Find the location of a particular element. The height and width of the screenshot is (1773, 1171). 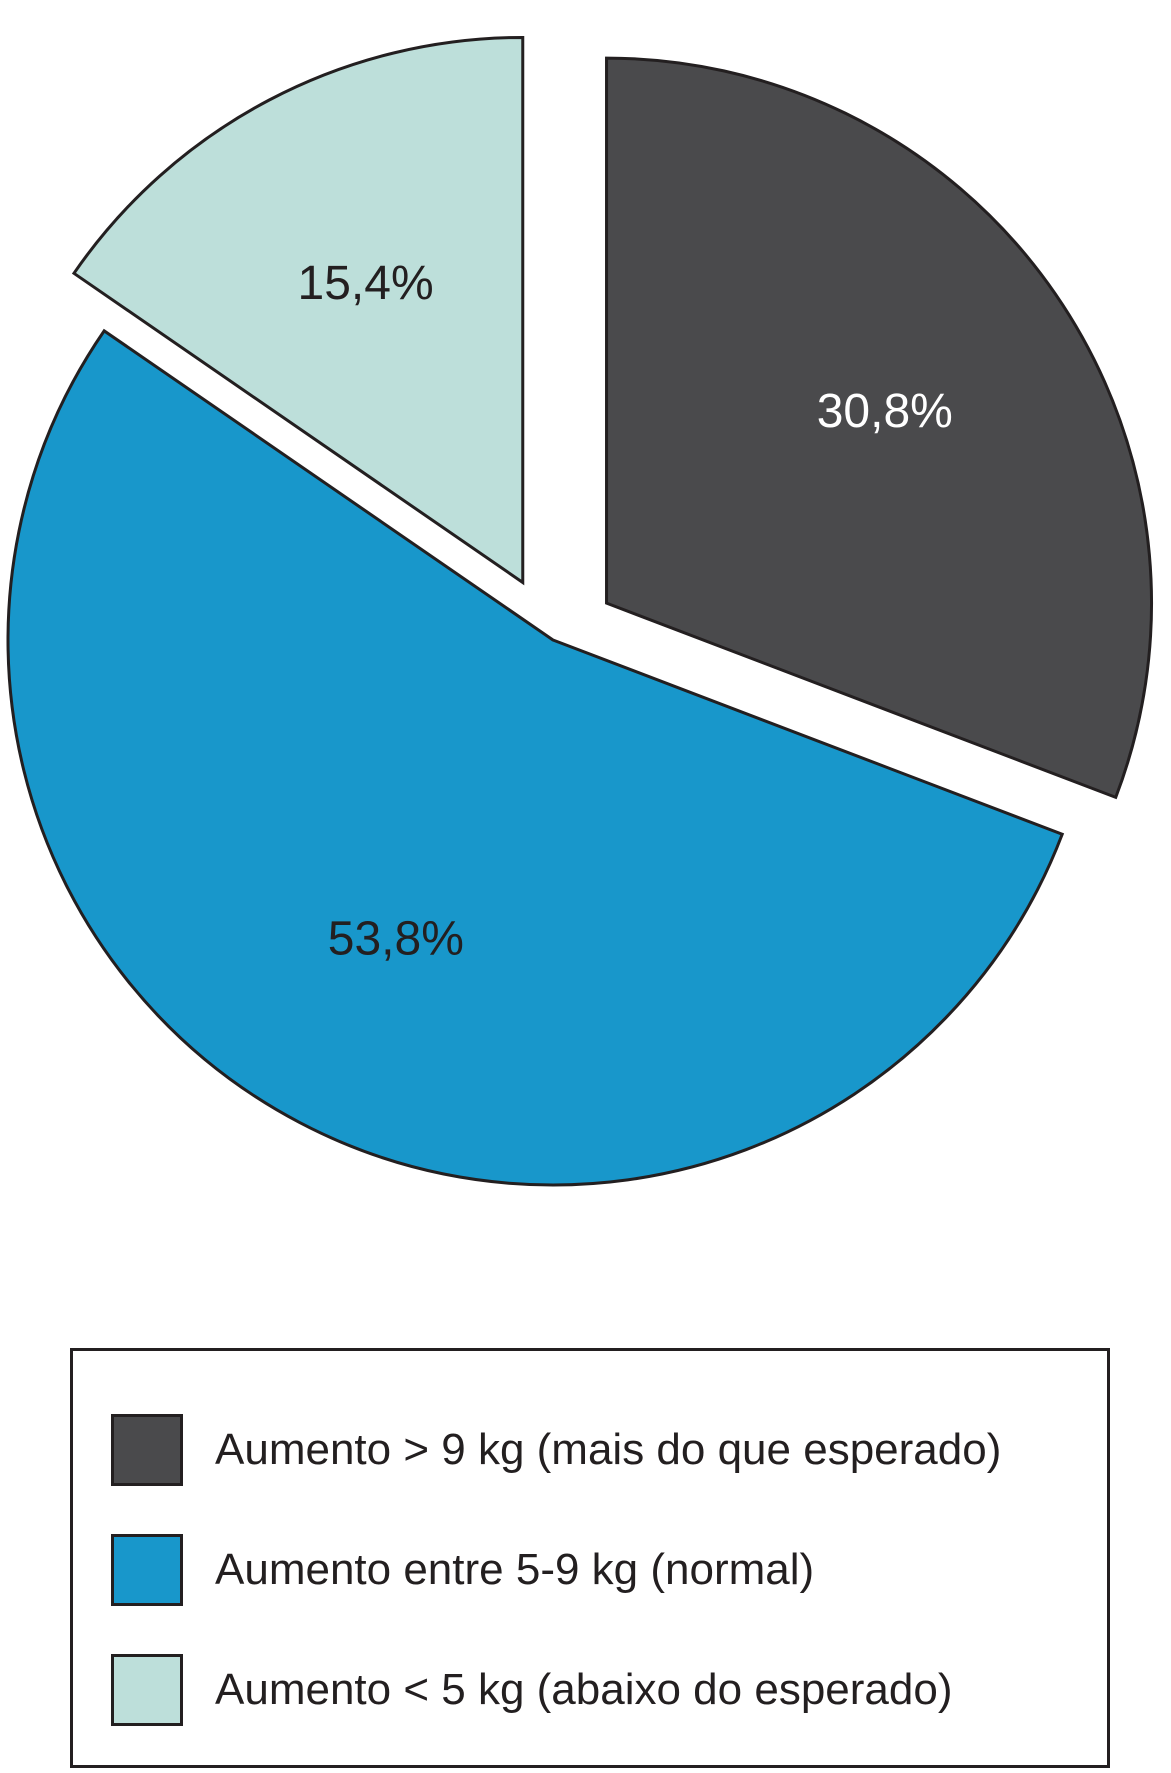

legend-label-normal: Aumento entre 5-9 kg (normal) is located at coordinates (515, 1569).